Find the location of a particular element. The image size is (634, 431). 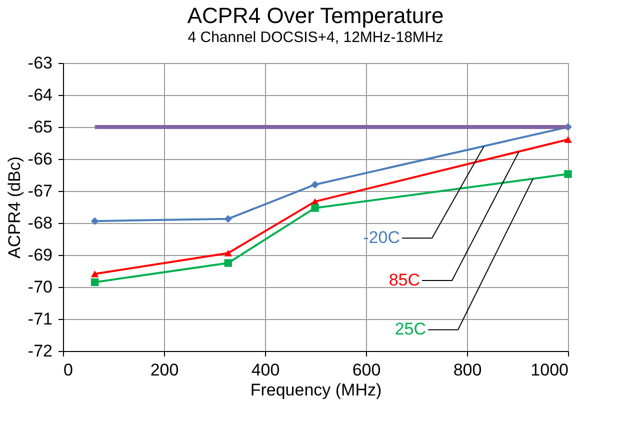

y-tick-label: -66 is located at coordinates (40, 159).